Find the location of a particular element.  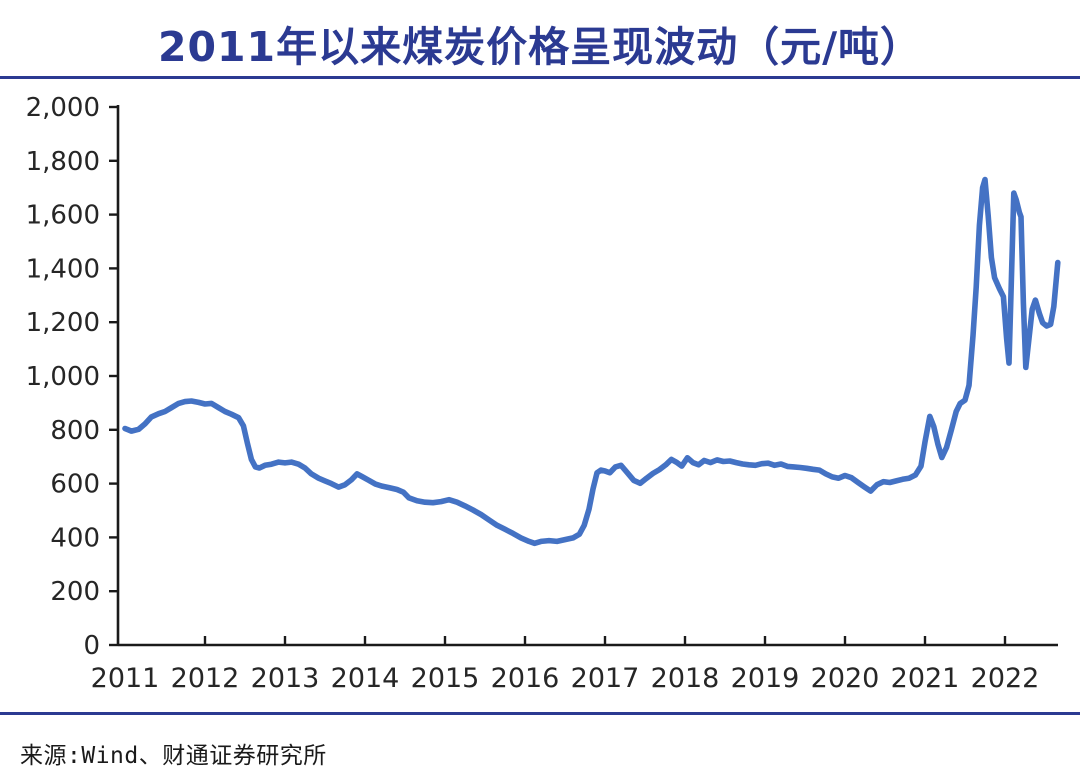

x-axis-label: 2018 is located at coordinates (685, 678).